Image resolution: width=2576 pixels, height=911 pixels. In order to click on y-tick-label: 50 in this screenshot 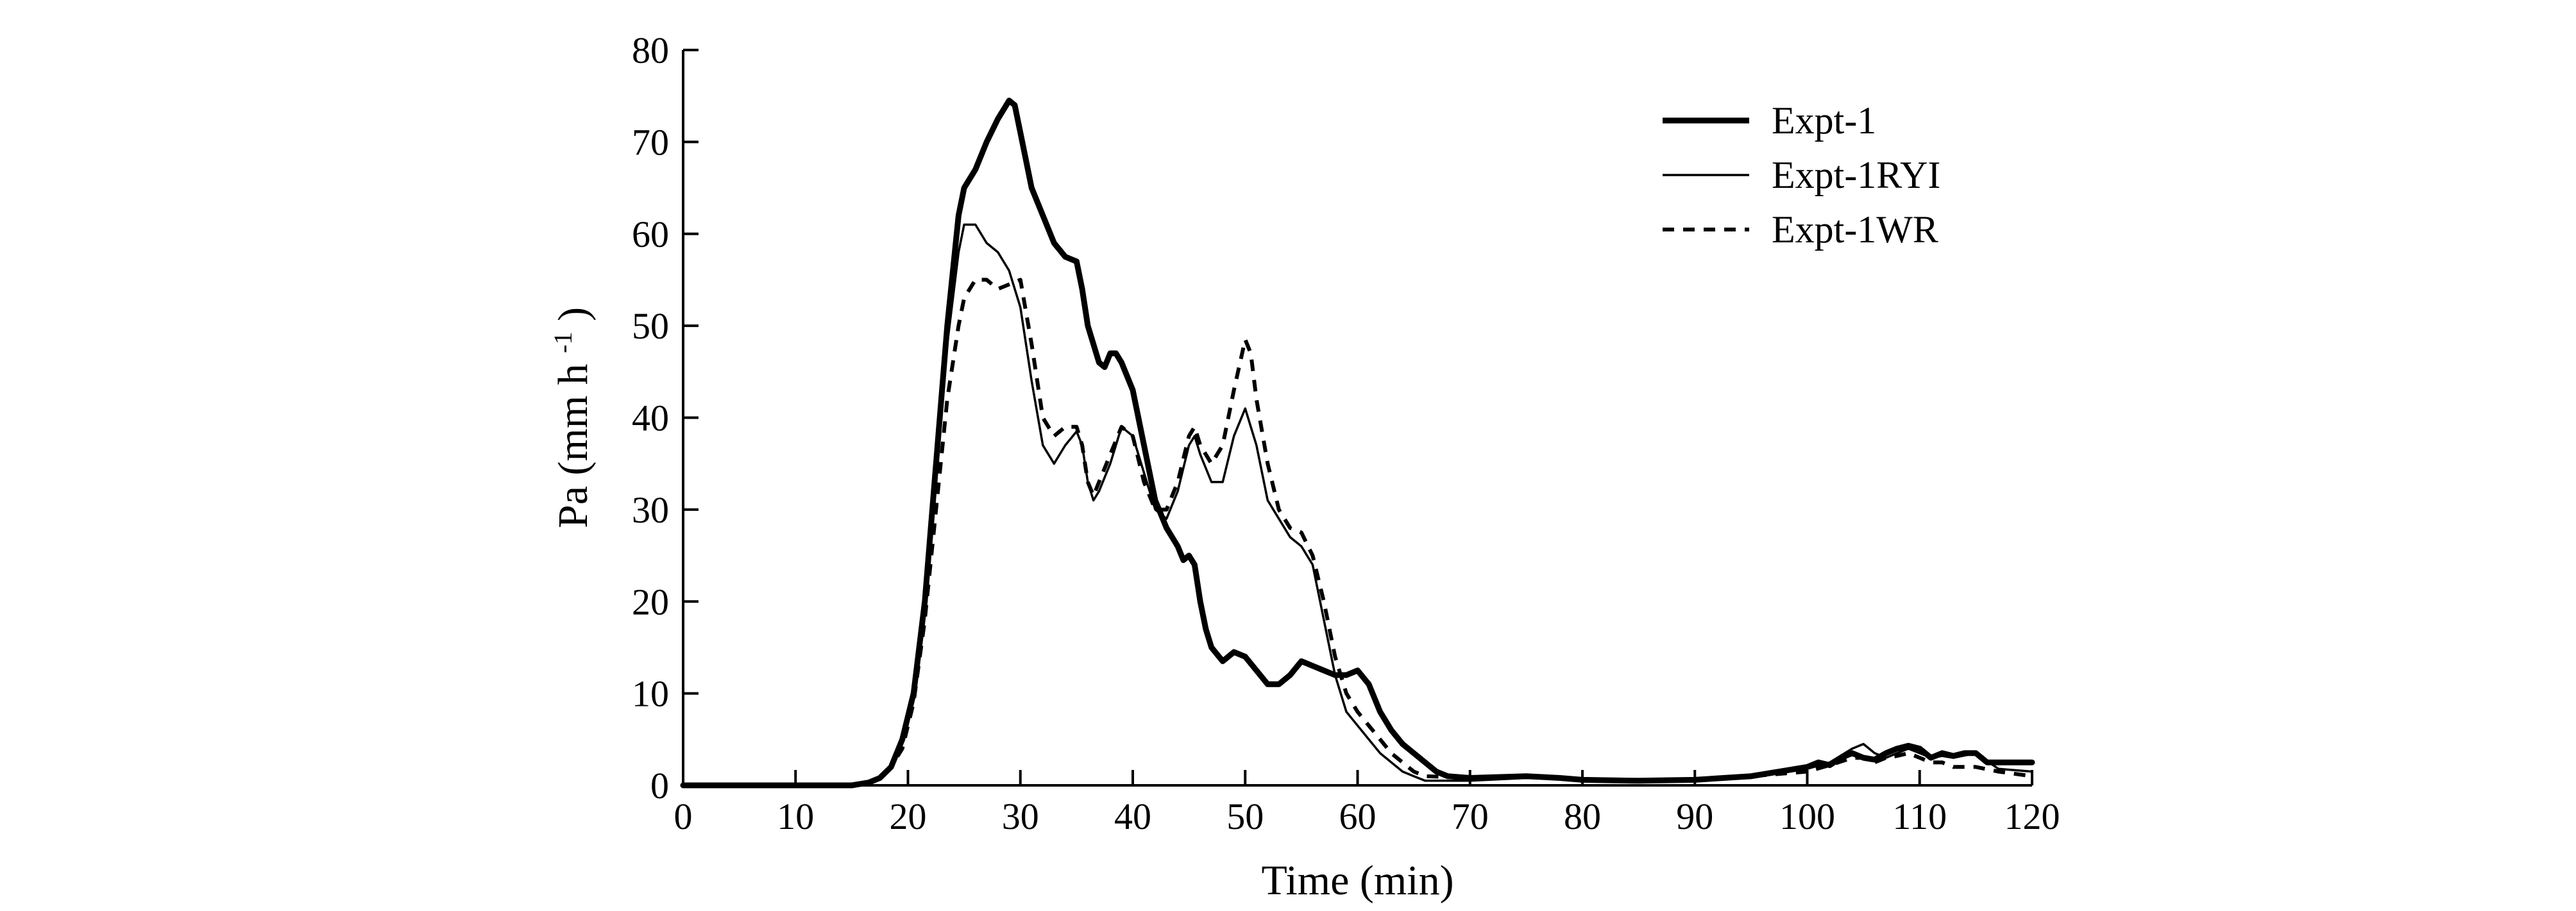, I will do `click(650, 326)`.